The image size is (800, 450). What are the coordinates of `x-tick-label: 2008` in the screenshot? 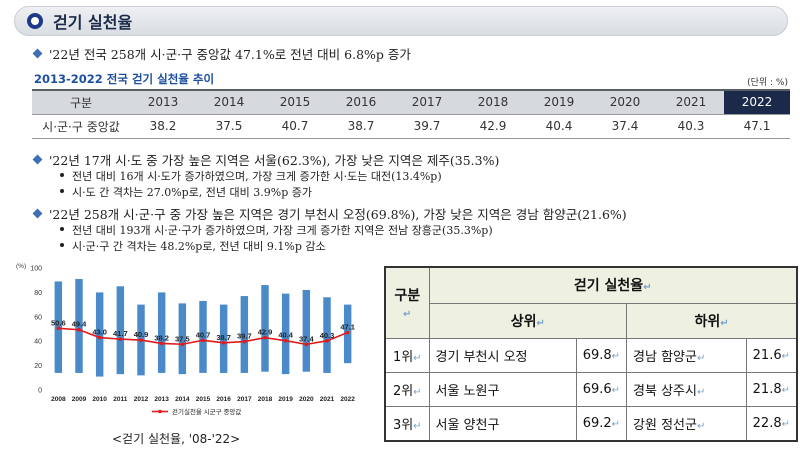 It's located at (58, 399).